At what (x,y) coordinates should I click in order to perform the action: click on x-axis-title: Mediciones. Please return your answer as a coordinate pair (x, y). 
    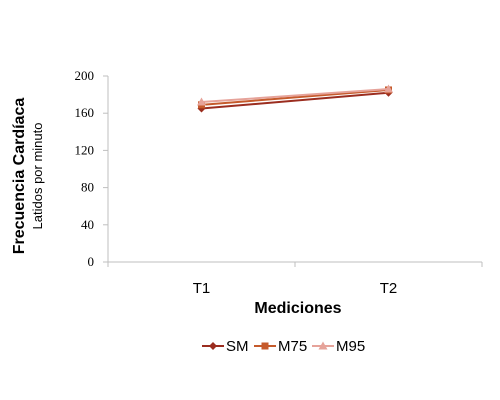
    Looking at the image, I should click on (297, 308).